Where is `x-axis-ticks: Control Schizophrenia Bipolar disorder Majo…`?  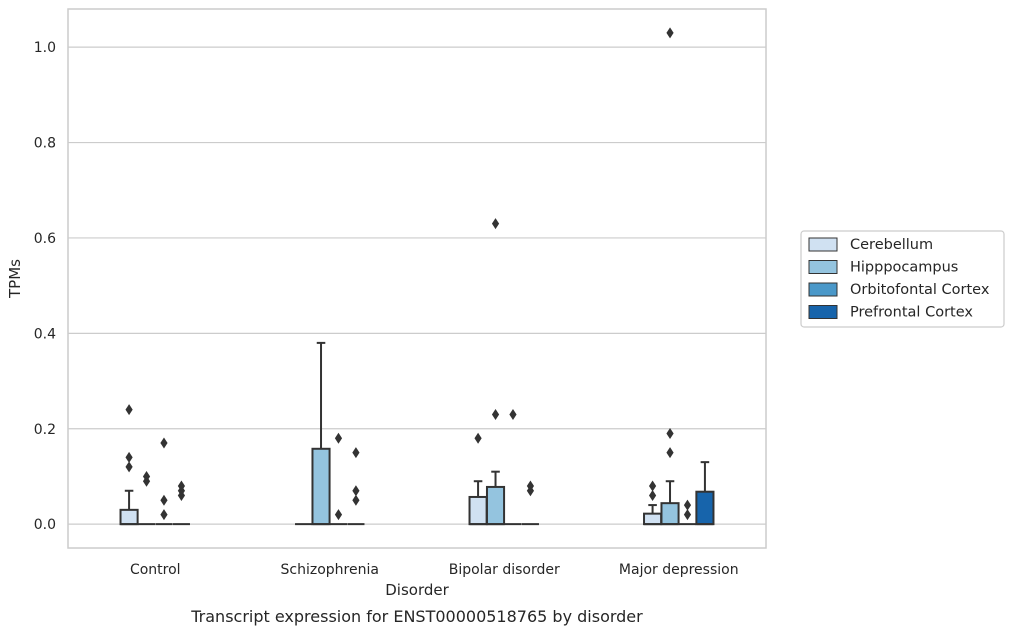 x-axis-ticks: Control Schizophrenia Bipolar disorder Majo… is located at coordinates (434, 570).